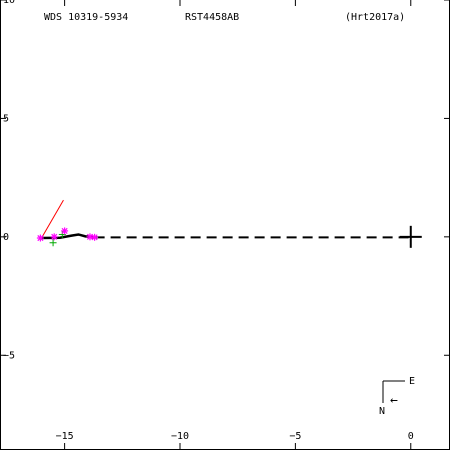  Describe the element at coordinates (6, 118) in the screenshot. I see `y-tick-label: 5` at that location.